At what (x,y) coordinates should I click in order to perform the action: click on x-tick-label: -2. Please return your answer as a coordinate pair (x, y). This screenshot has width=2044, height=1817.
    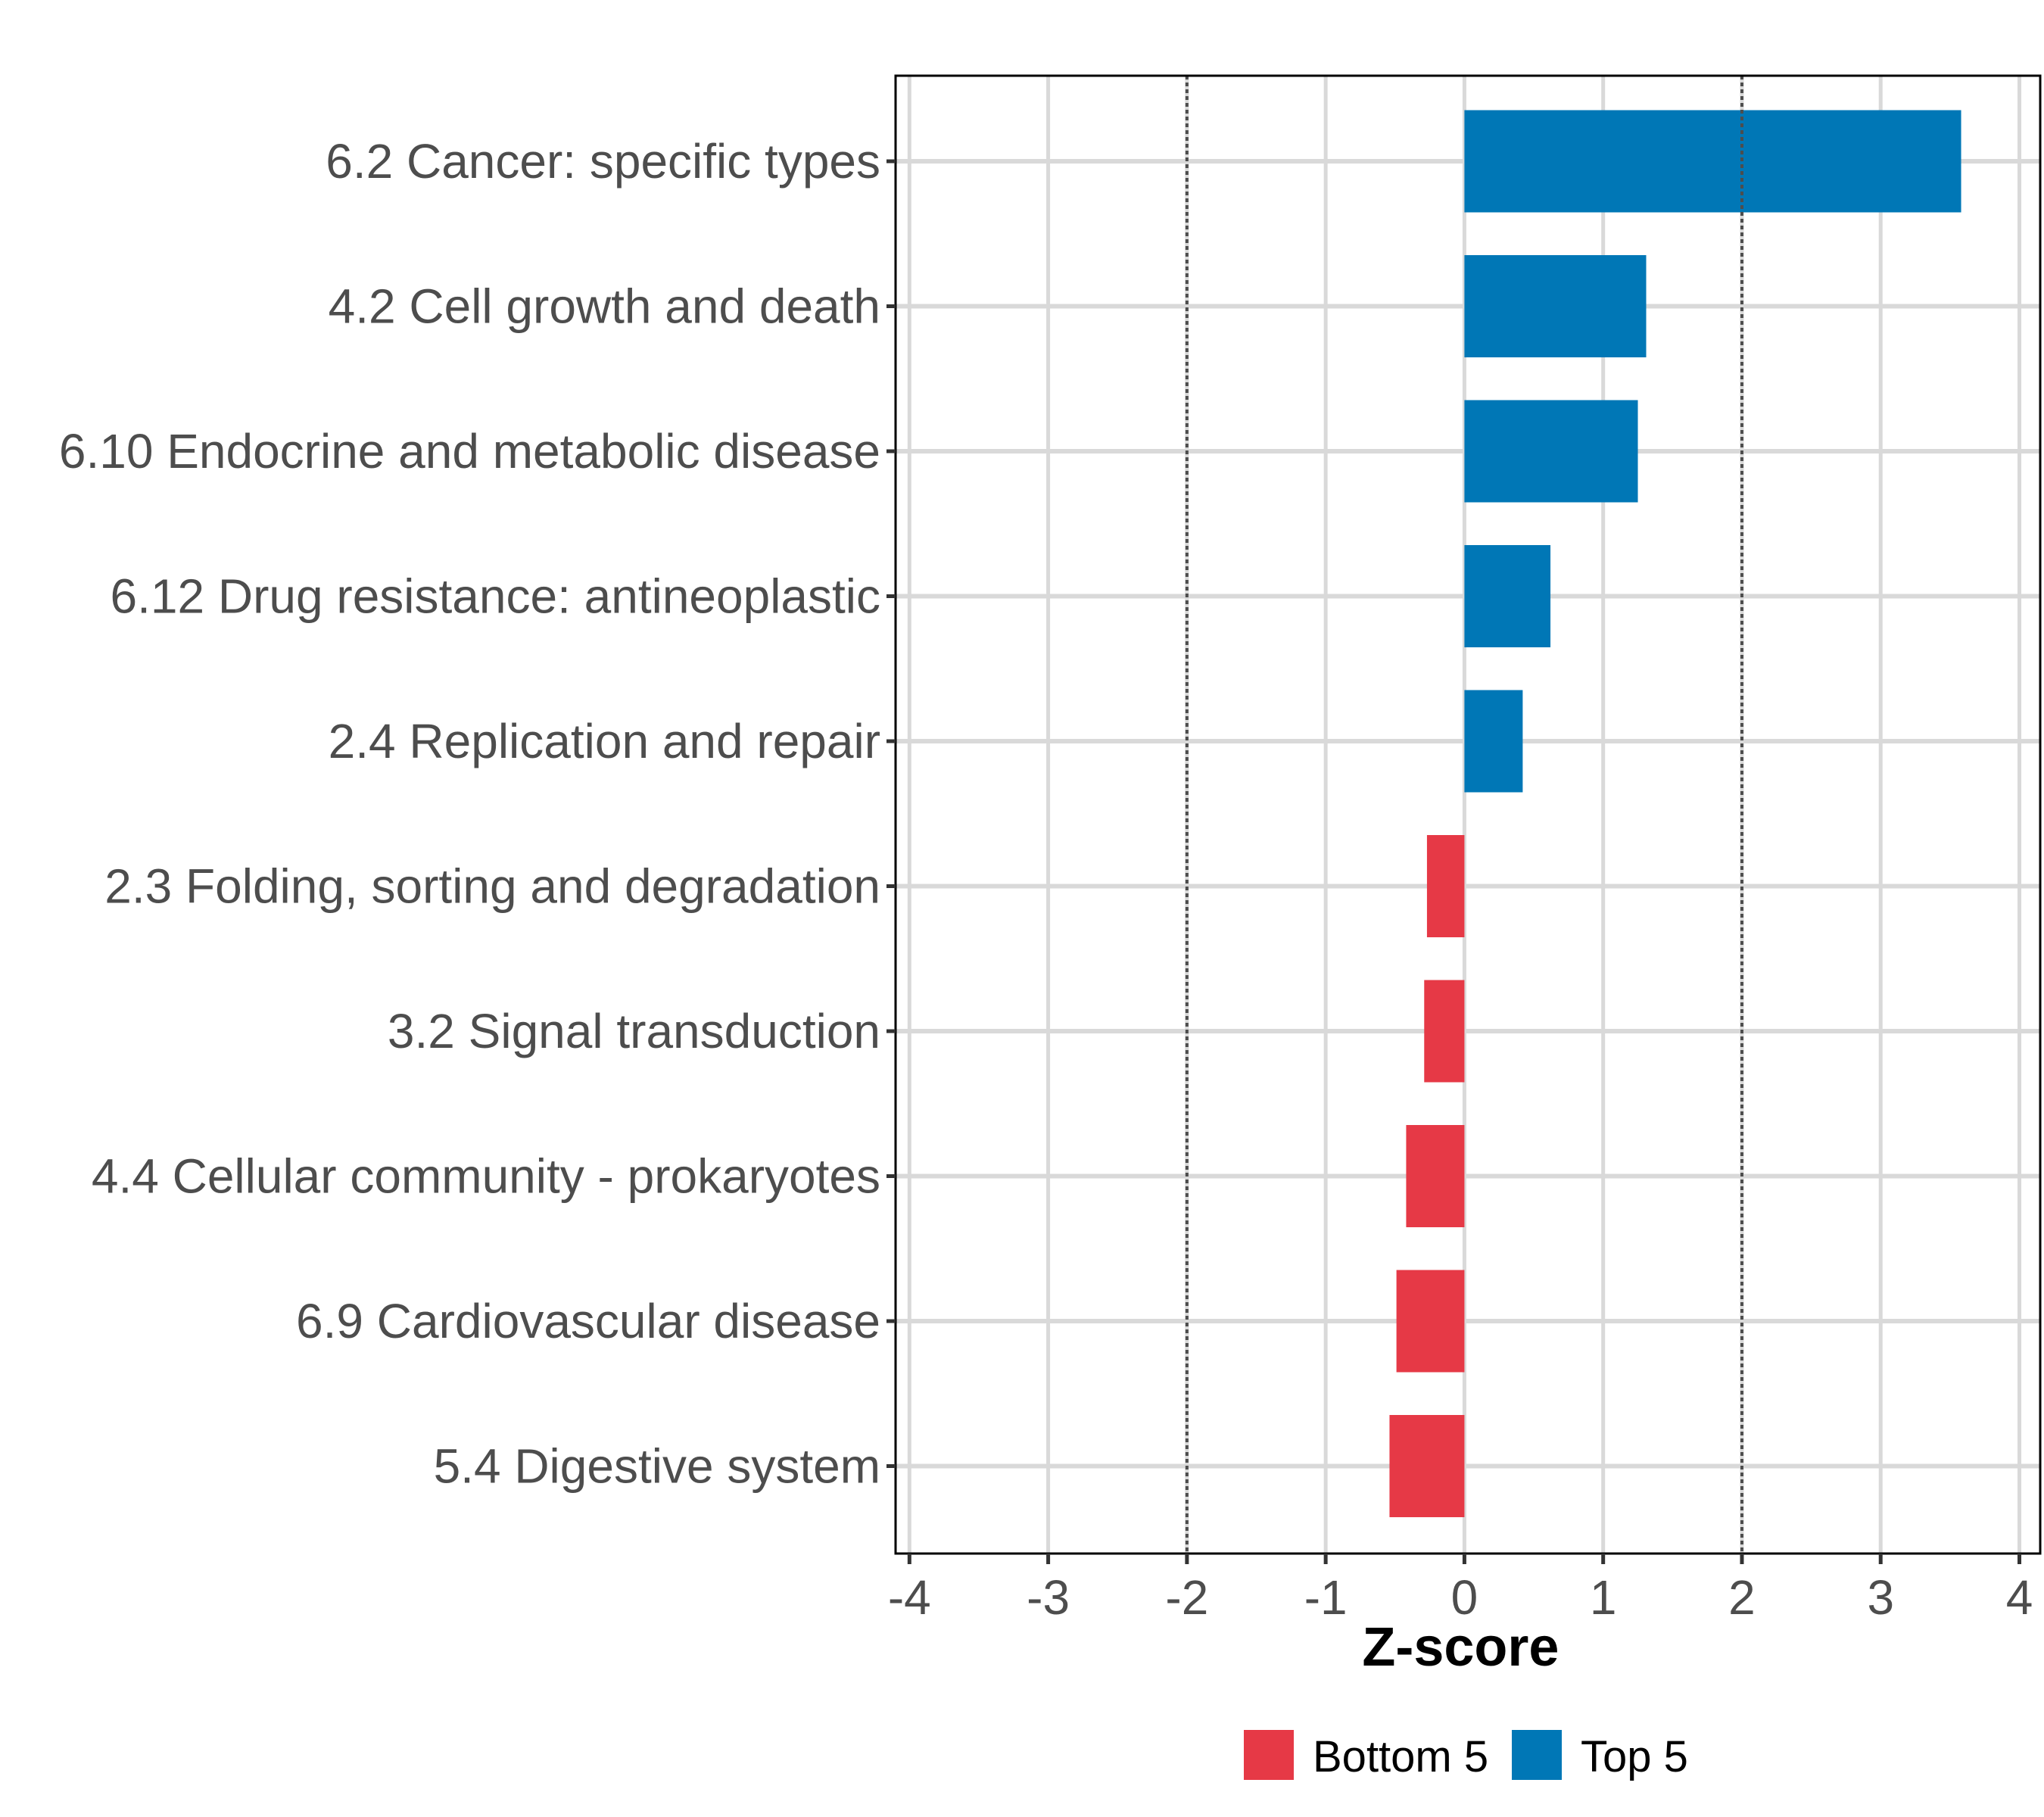
    Looking at the image, I should click on (1186, 1597).